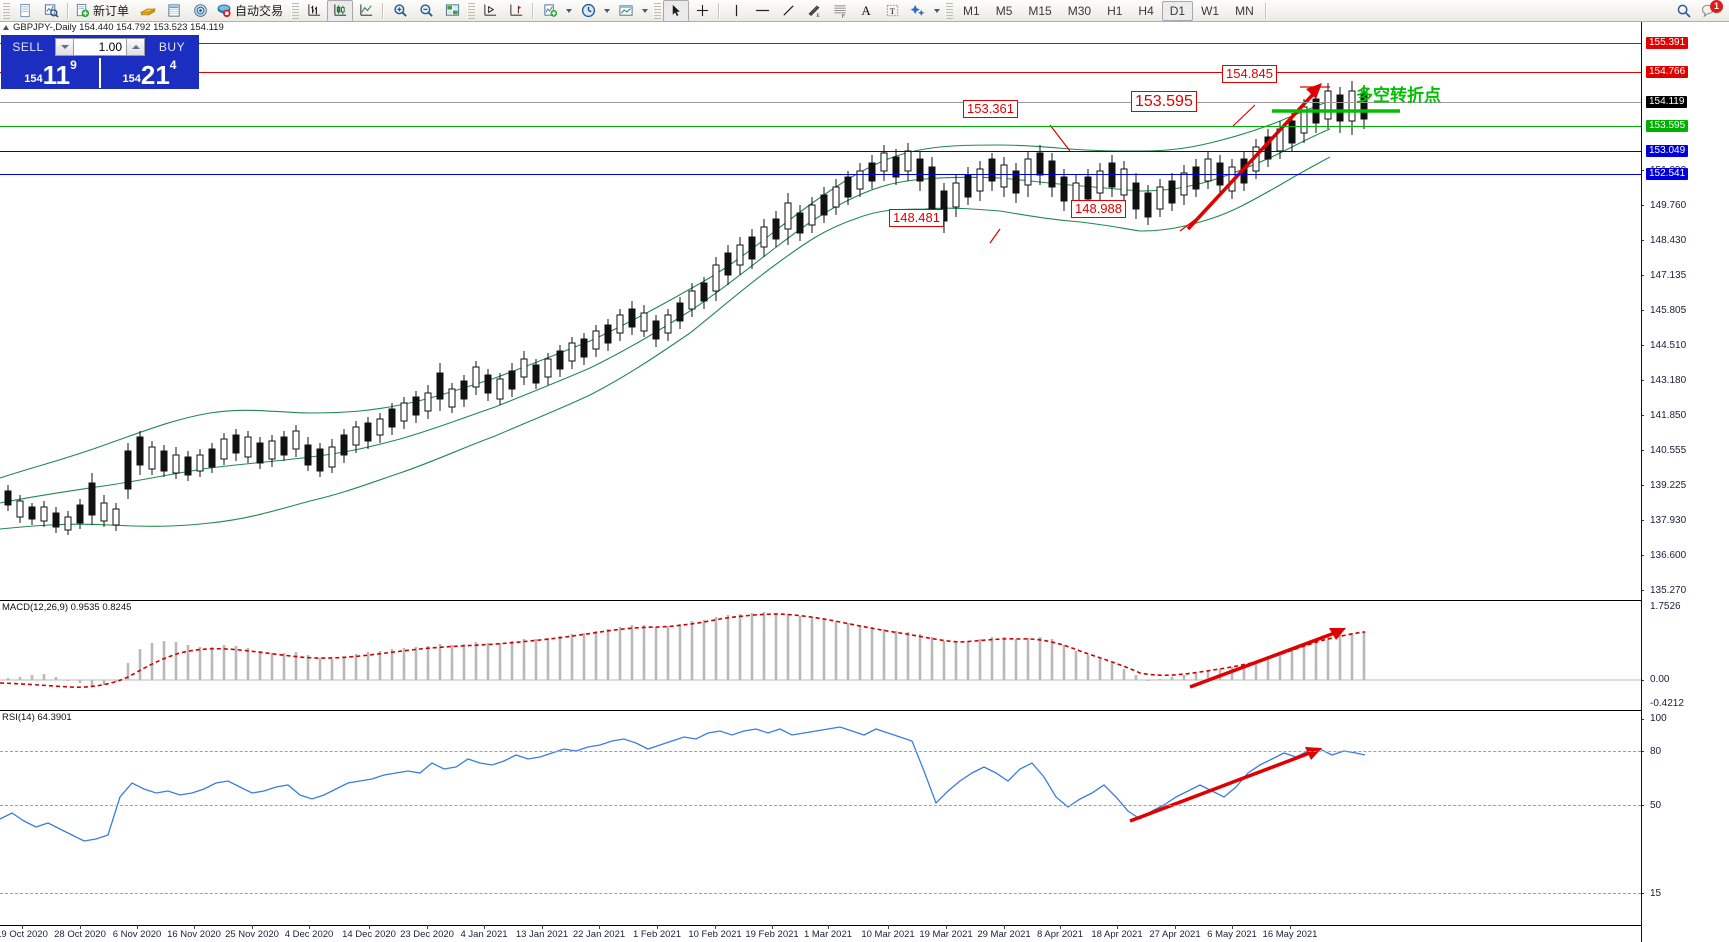 This screenshot has height=942, width=1729. What do you see at coordinates (1249, 74) in the screenshot?
I see `annotation-154845: 154.845` at bounding box center [1249, 74].